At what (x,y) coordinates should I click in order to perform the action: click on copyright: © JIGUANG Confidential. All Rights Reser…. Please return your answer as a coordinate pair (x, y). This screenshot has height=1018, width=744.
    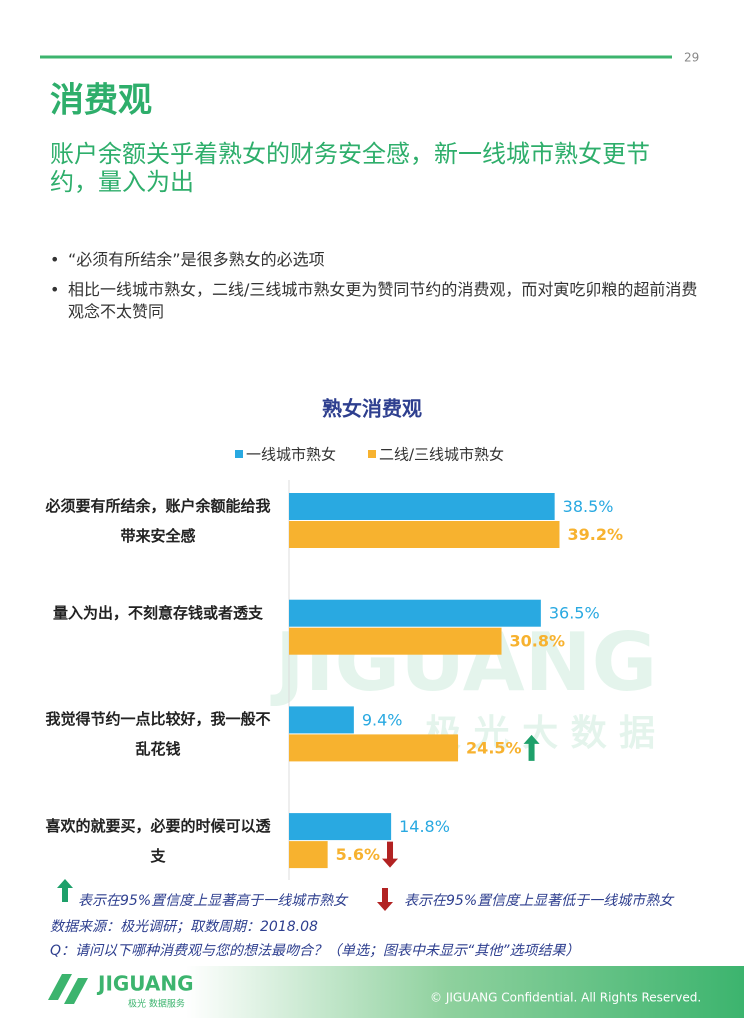
    Looking at the image, I should click on (565, 998).